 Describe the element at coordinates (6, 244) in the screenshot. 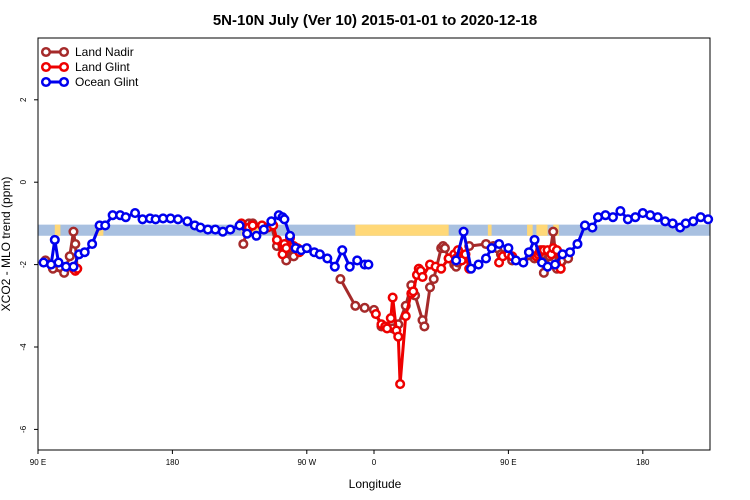

I see `y-axis-label: XCO2 - MLO trend (ppm)` at that location.